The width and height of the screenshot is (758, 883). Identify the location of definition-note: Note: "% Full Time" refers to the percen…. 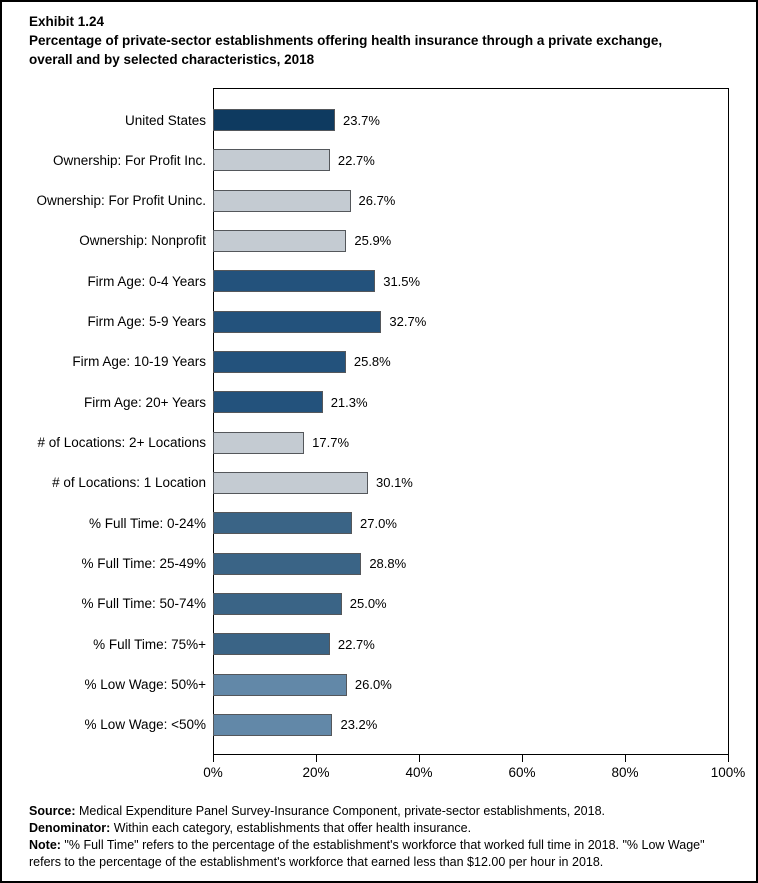
(382, 854).